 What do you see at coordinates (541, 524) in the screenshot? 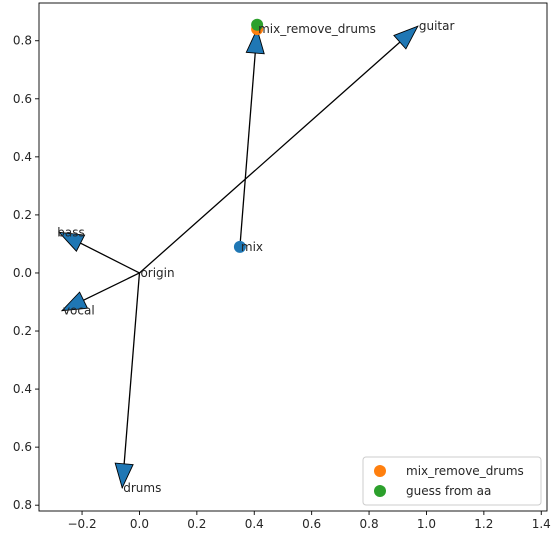
I see `x-tick-label: 1.4` at bounding box center [541, 524].